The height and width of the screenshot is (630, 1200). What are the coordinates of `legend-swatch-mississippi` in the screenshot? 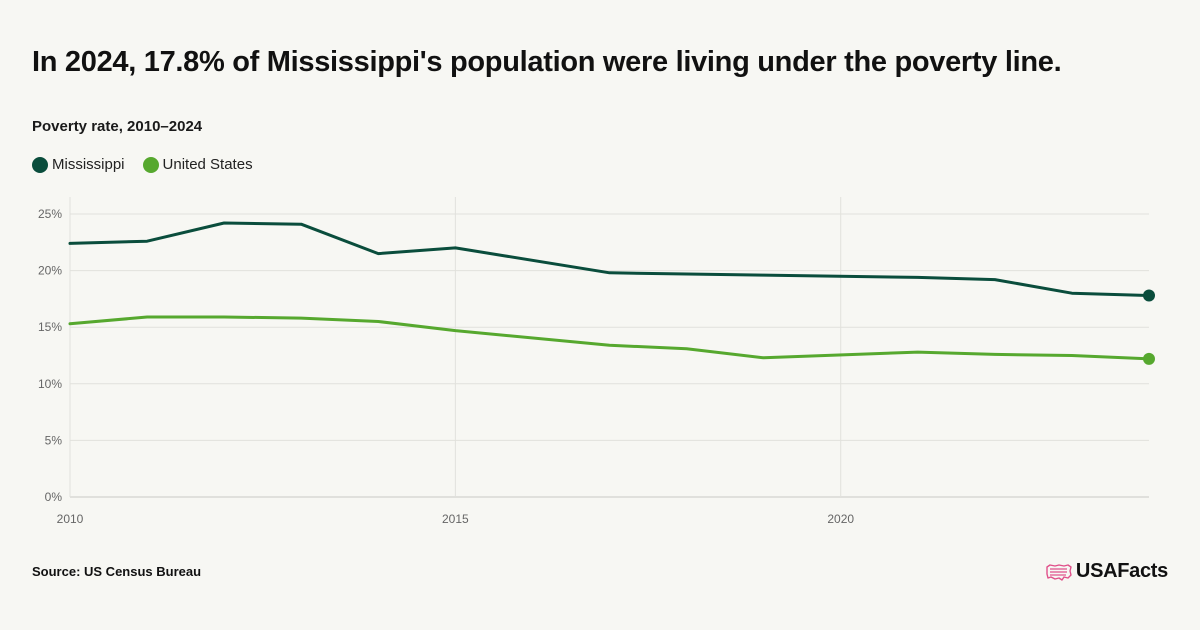 It's located at (40, 164).